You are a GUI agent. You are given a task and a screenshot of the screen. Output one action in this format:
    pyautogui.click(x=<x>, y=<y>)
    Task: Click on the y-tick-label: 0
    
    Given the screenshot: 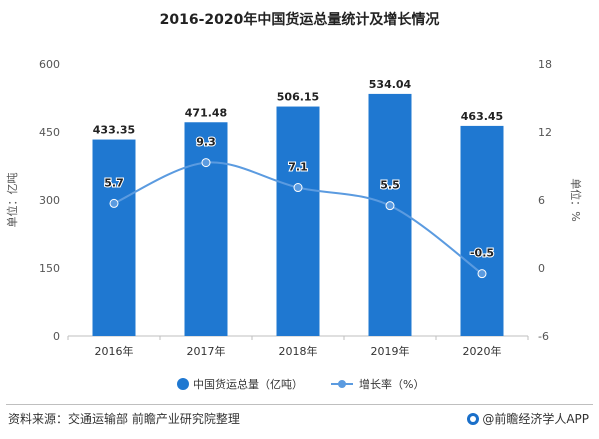 What is the action you would take?
    pyautogui.click(x=56, y=336)
    